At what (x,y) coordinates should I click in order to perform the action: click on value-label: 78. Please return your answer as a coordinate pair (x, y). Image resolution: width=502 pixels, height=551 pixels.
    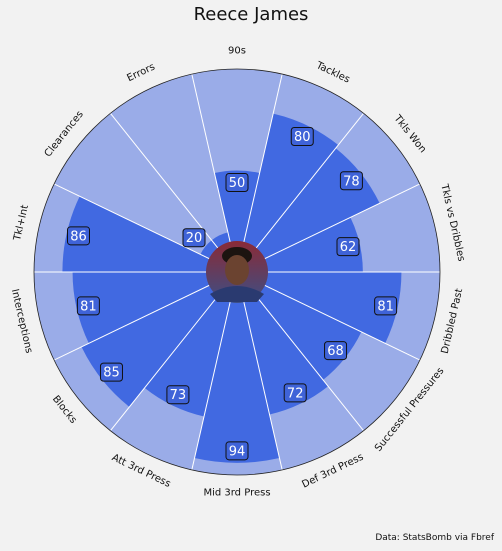
    Looking at the image, I should click on (351, 181).